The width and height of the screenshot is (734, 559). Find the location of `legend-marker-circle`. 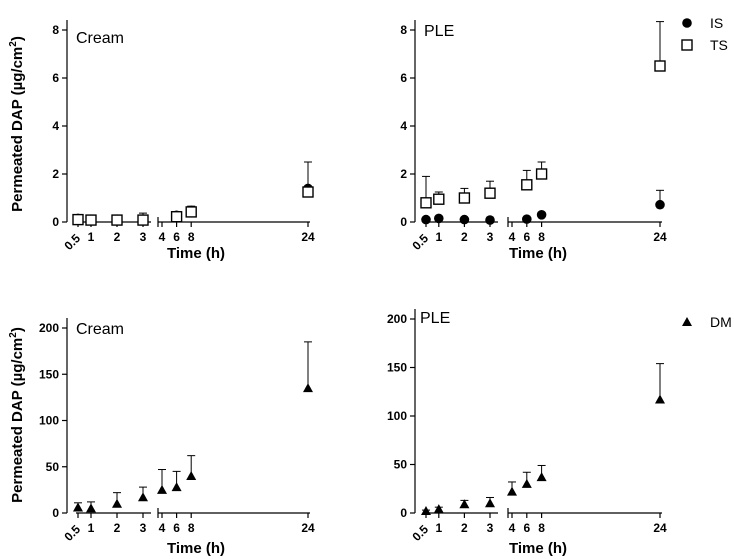

legend-marker-circle is located at coordinates (687, 23).